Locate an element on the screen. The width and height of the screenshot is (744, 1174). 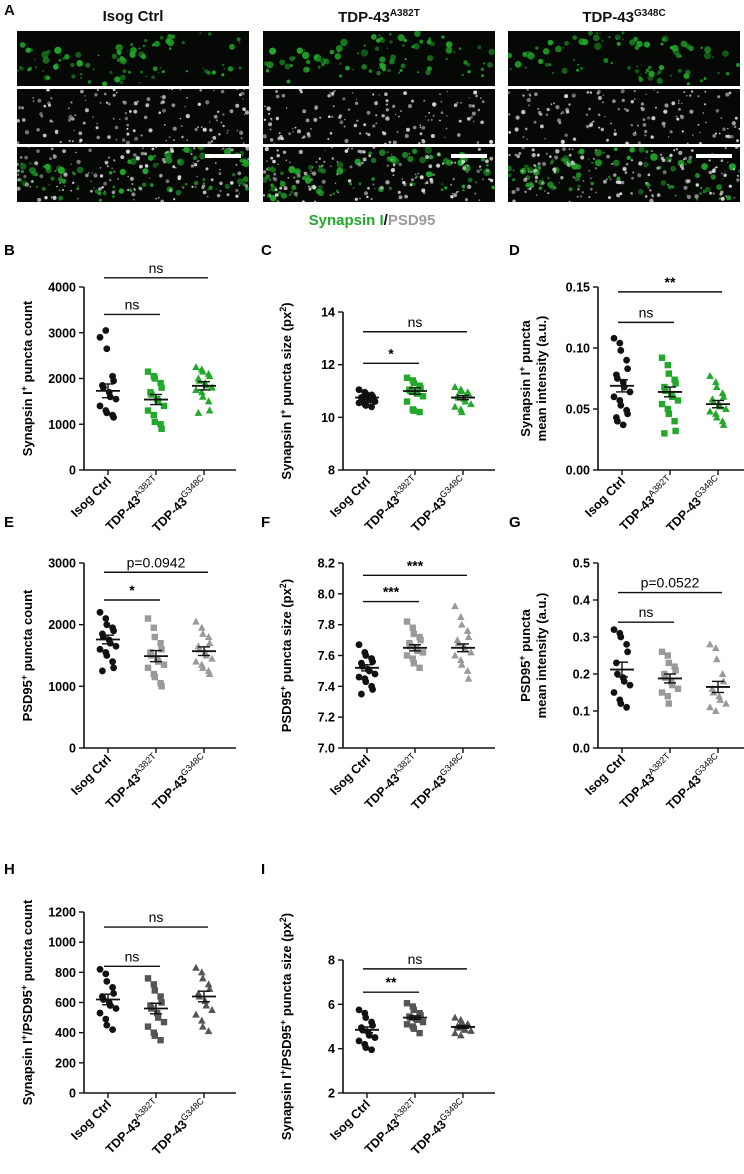
y-tick-label: 400 is located at coordinates (65, 1033).